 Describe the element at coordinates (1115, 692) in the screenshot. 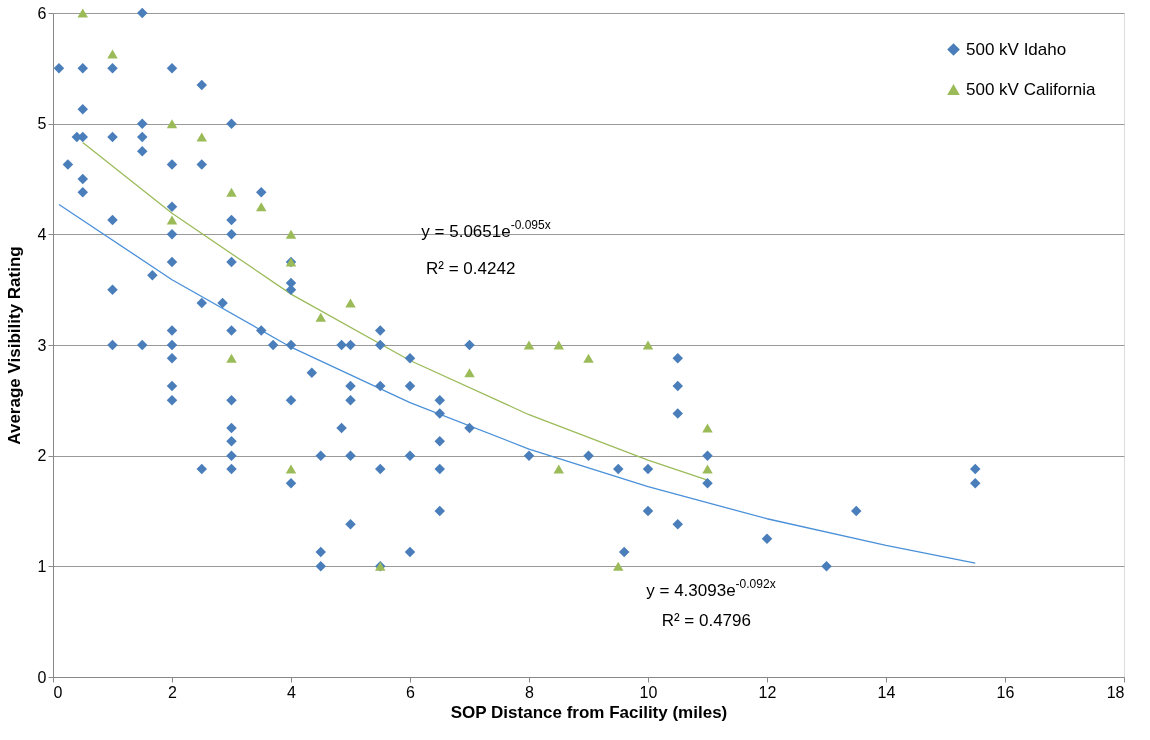

I see `x-tick-label: 18` at that location.